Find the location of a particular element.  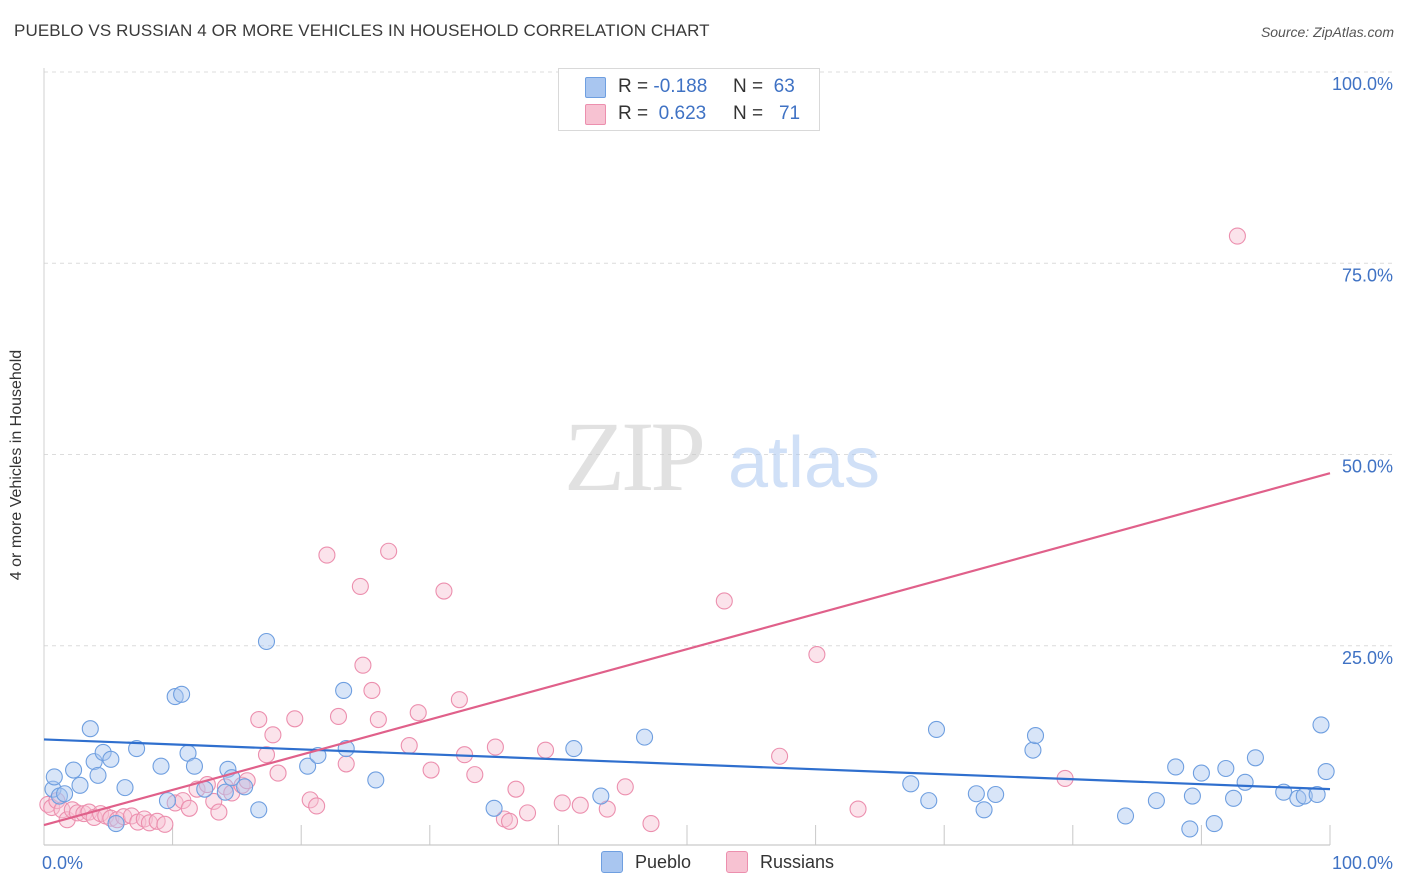

legend-item-pueblo: Pueblo is located at coordinates (646, 862).